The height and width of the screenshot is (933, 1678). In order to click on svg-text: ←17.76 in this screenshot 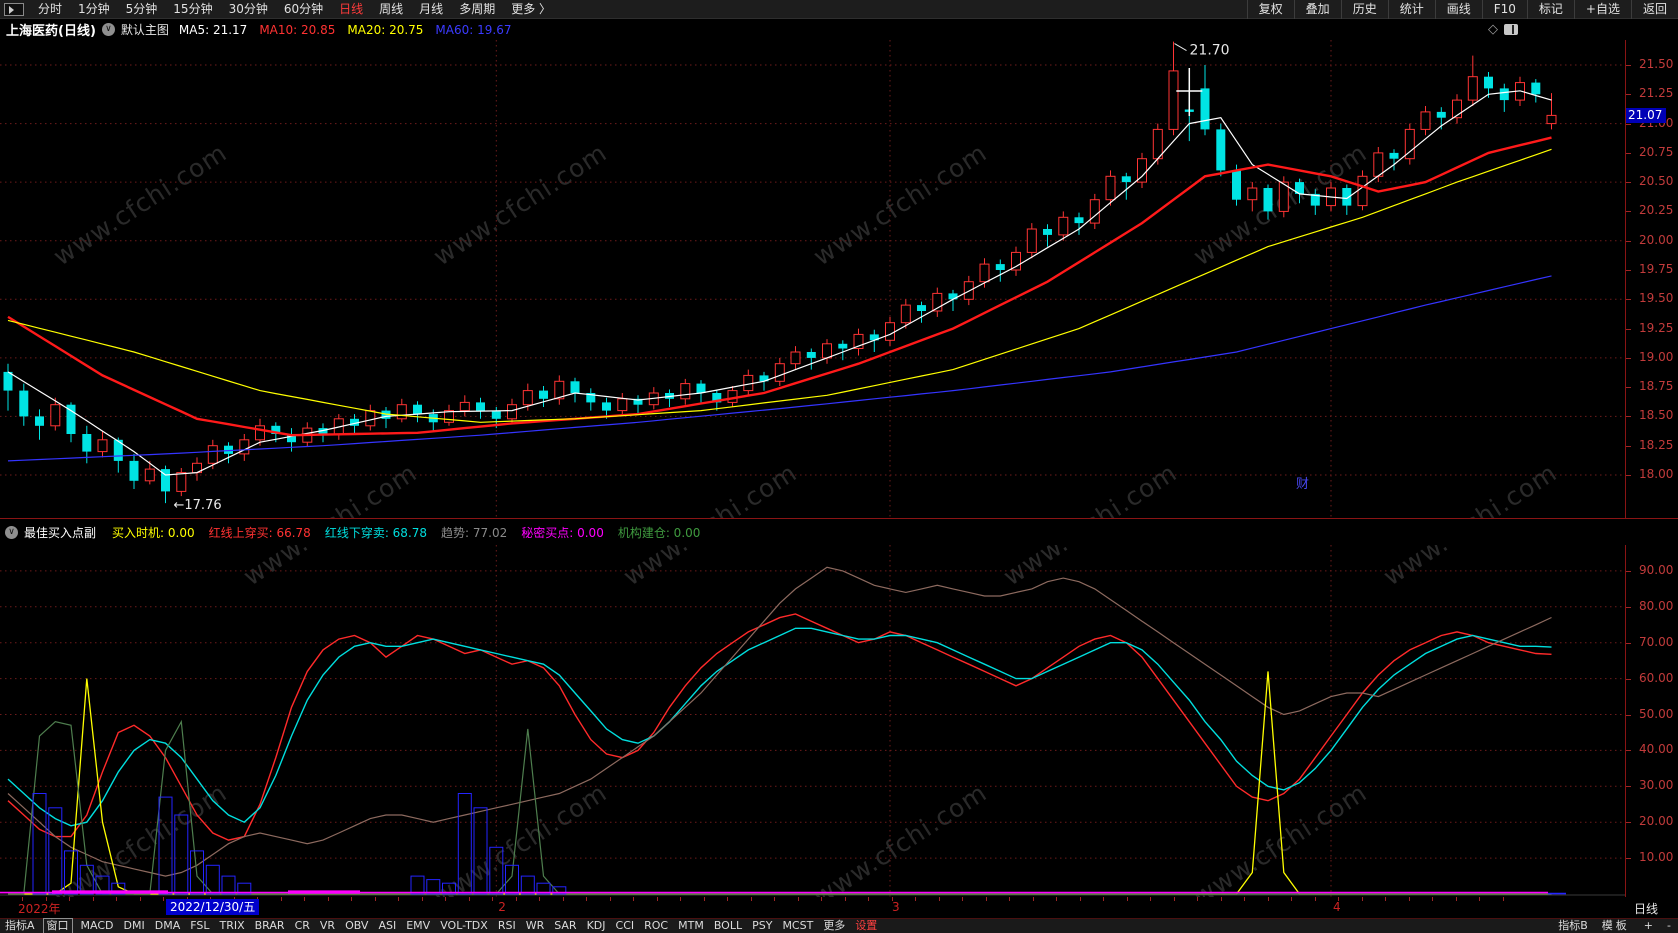, I will do `click(198, 505)`.